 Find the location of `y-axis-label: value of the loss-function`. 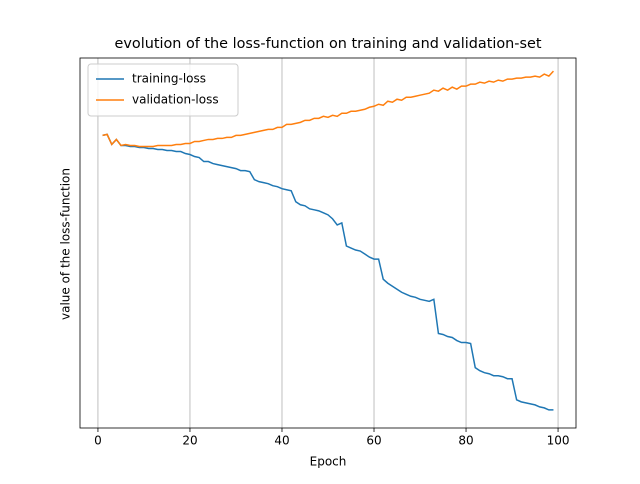

y-axis-label: value of the loss-function is located at coordinates (66, 244).